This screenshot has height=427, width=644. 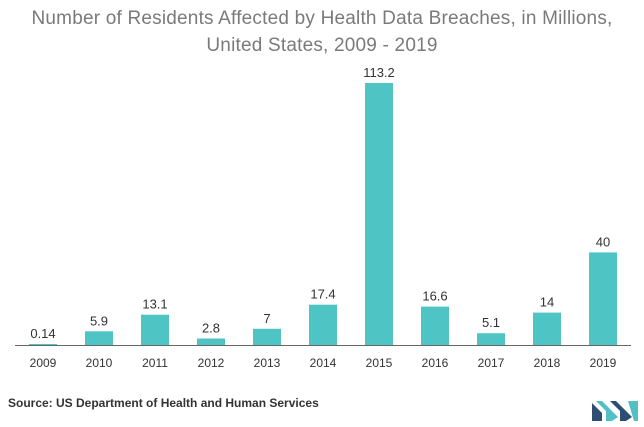 I want to click on data-label-2011: 13.1, so click(x=154, y=304).